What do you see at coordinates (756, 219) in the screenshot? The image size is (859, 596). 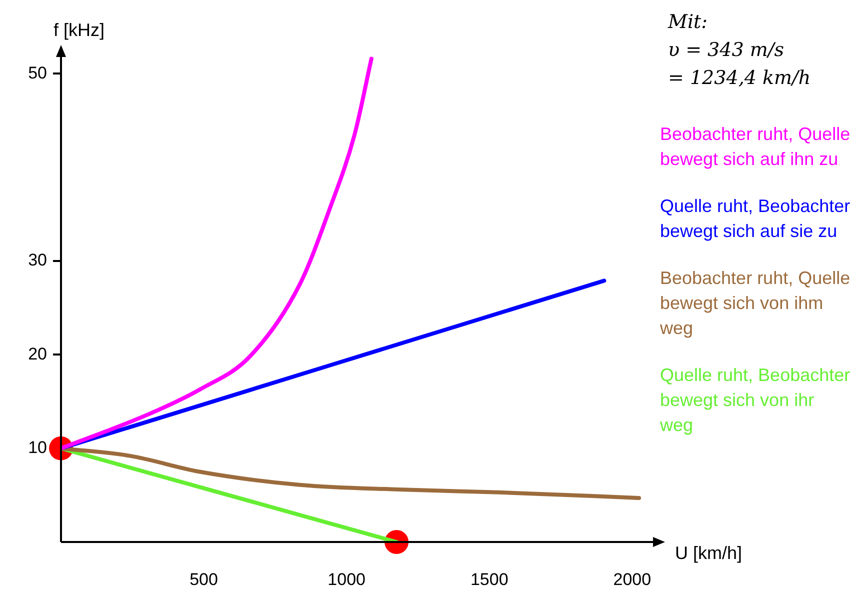 I see `text: Quelle ruht, Beobachter bewegt sich auf sie zu` at bounding box center [756, 219].